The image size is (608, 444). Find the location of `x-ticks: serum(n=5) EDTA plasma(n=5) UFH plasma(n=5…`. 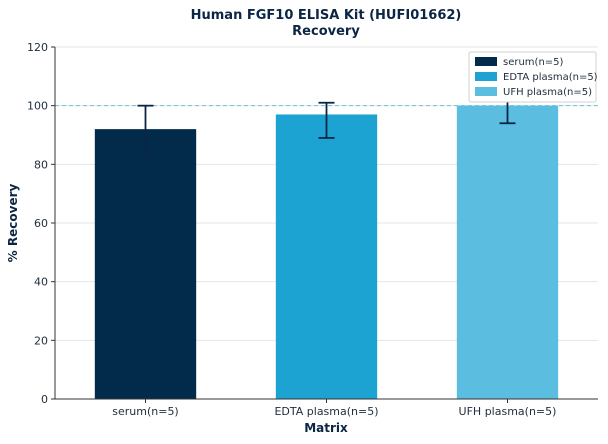

x-ticks: serum(n=5) EDTA plasma(n=5) UFH plasma(n=5… is located at coordinates (334, 408).